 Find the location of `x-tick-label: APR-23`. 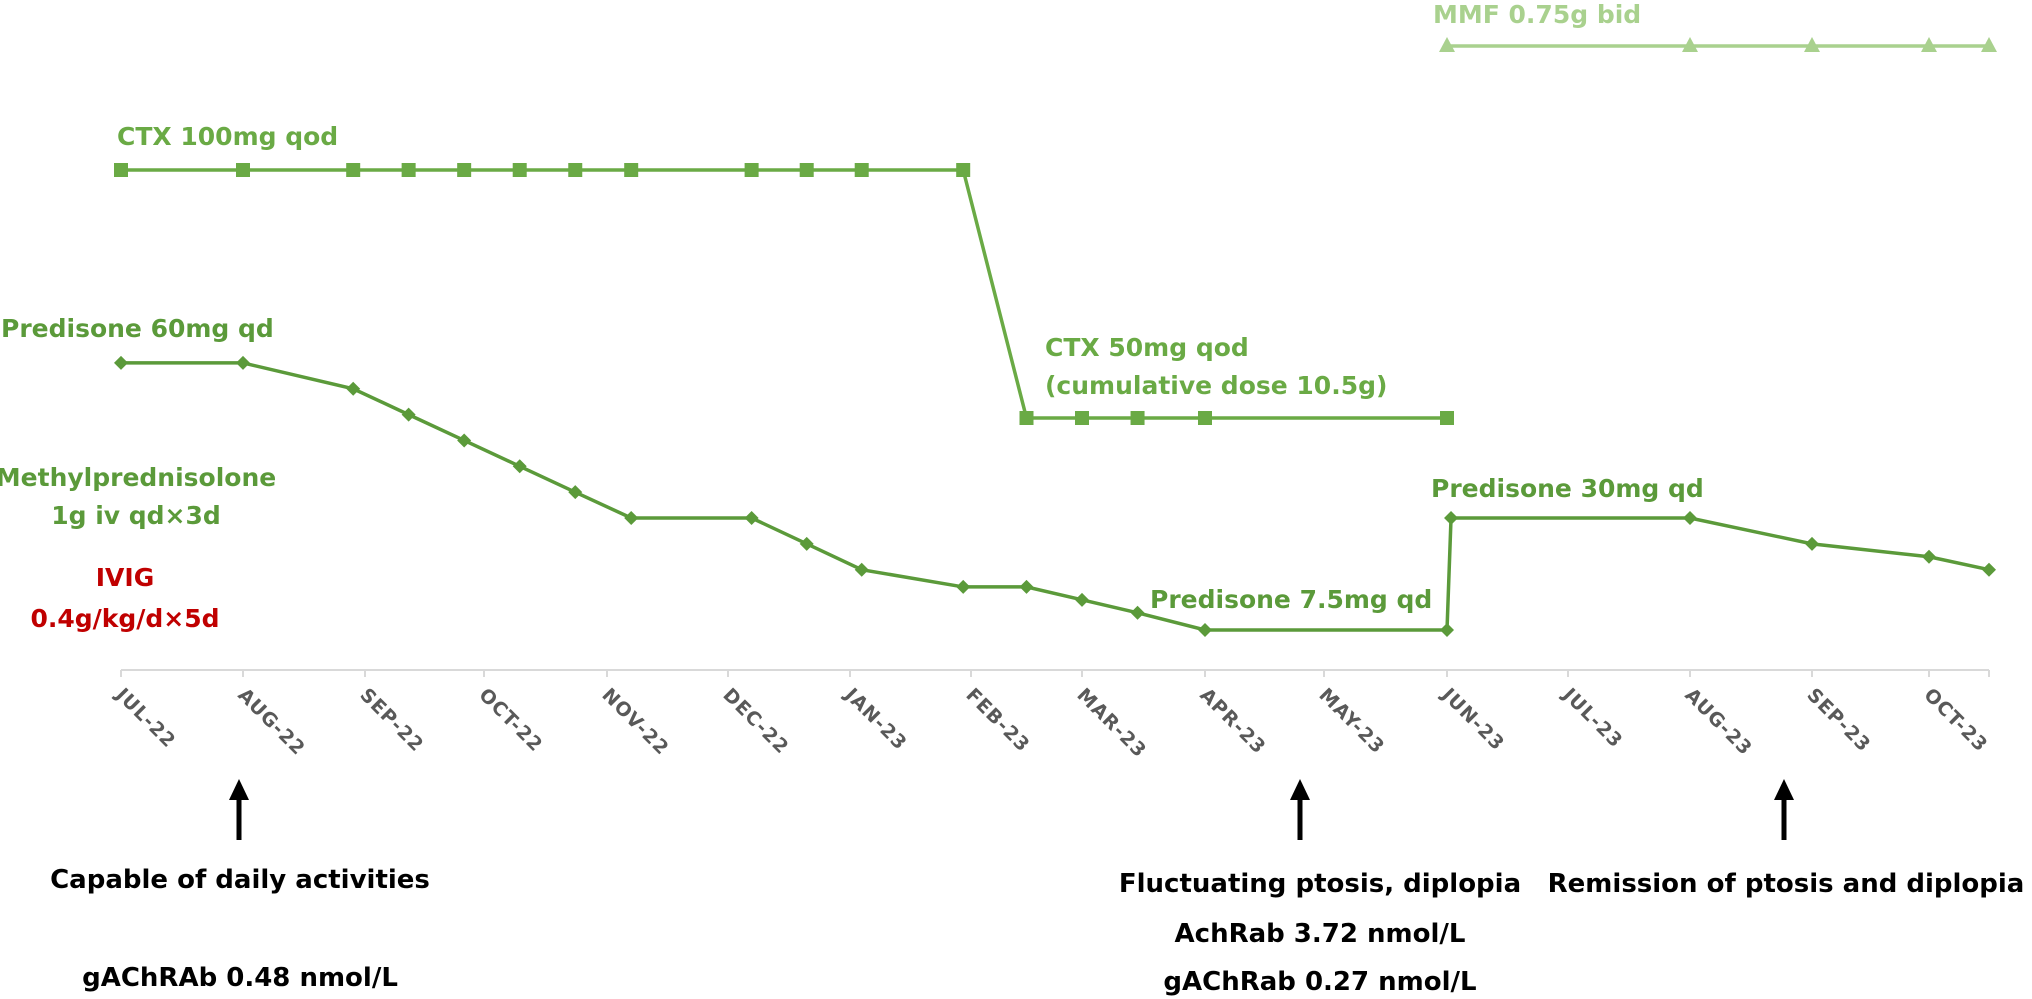

x-tick-label: APR-23 is located at coordinates (1232, 721).